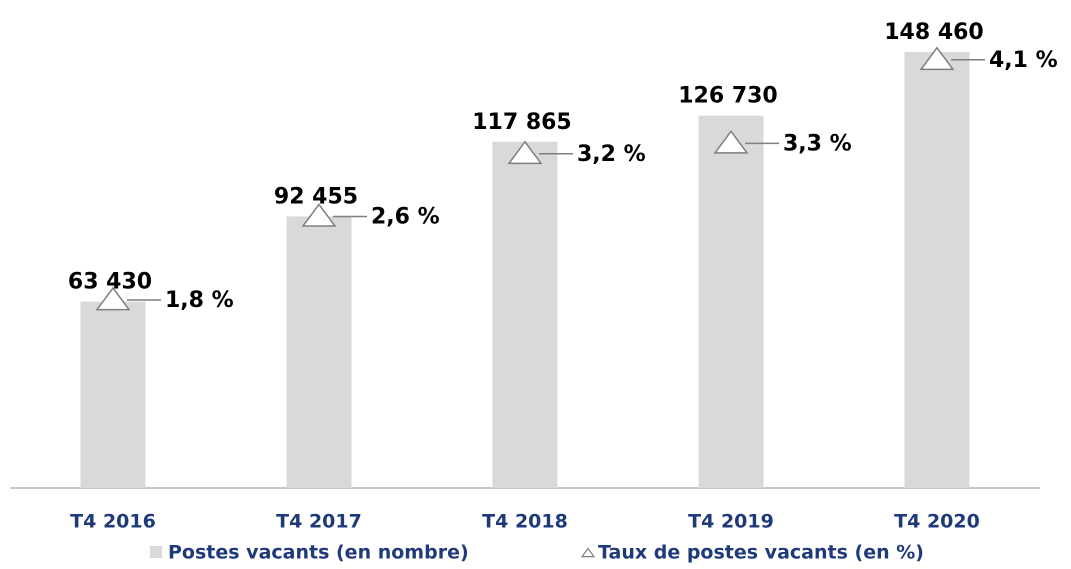 The width and height of the screenshot is (1071, 569). I want to click on x-tick-label: T4 2019, so click(731, 522).